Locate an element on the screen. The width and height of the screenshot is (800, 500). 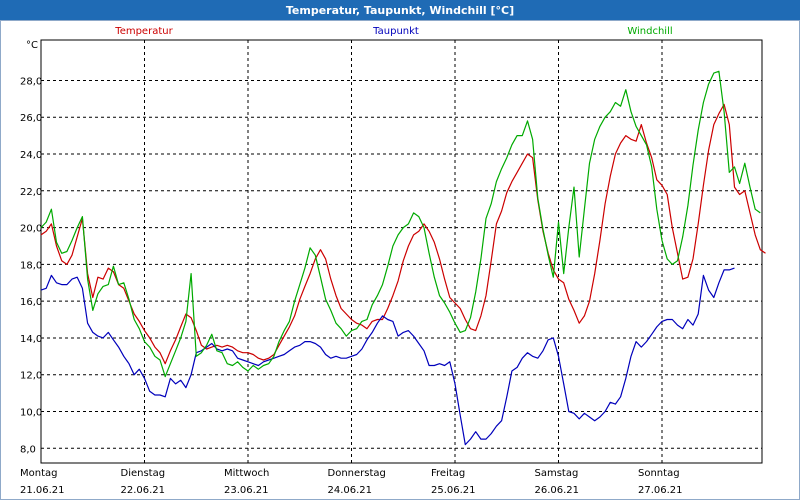
x-tick-day: Freitag is located at coordinates (448, 473).